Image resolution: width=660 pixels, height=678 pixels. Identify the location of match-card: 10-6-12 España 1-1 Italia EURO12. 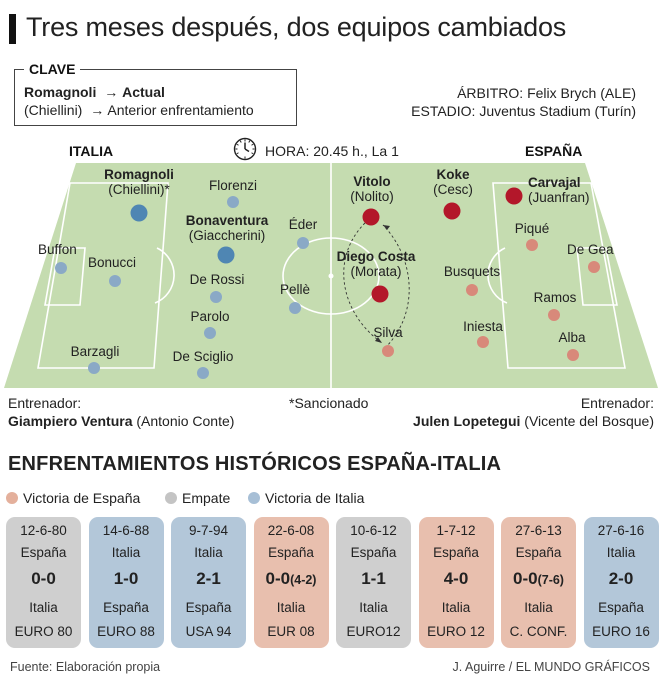
(373, 582).